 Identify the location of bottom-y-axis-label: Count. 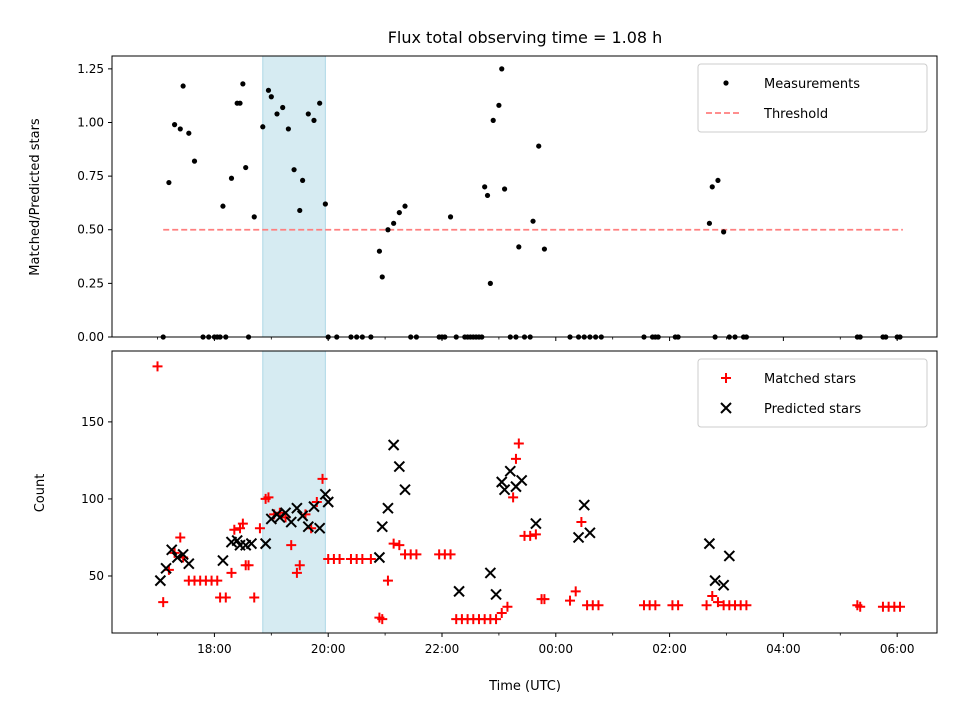
(40, 493).